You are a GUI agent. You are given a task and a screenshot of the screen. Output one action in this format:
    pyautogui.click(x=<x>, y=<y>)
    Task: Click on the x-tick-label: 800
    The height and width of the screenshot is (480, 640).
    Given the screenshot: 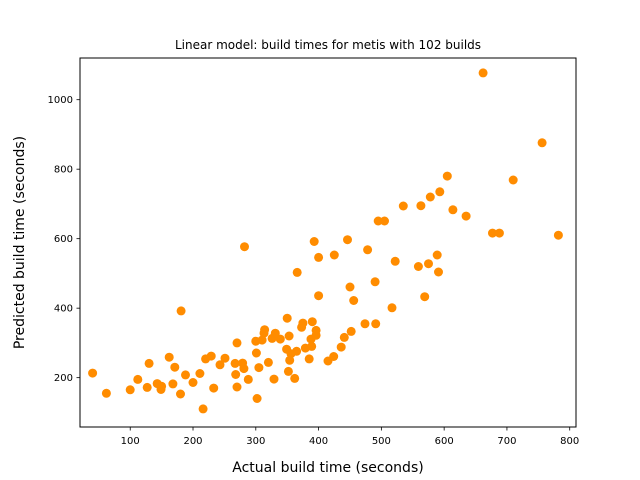 What is the action you would take?
    pyautogui.click(x=569, y=441)
    